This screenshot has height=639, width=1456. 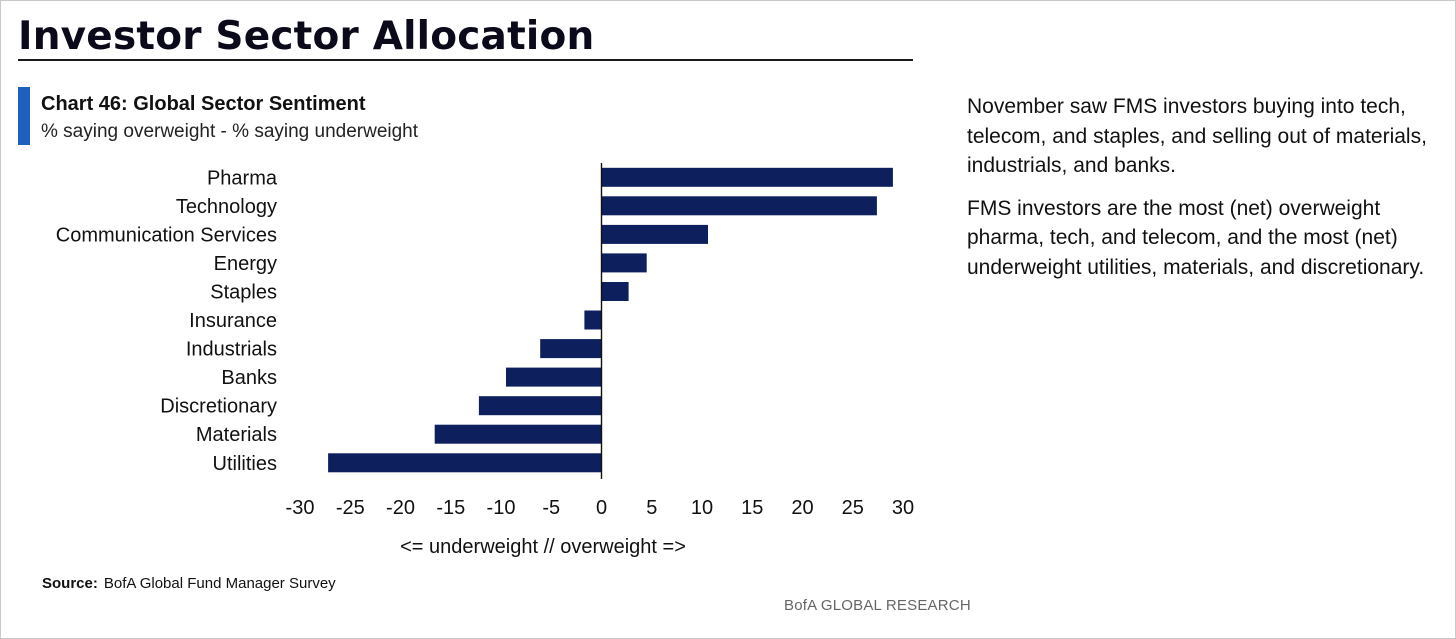 I want to click on x-tick-label: 10, so click(x=702, y=508).